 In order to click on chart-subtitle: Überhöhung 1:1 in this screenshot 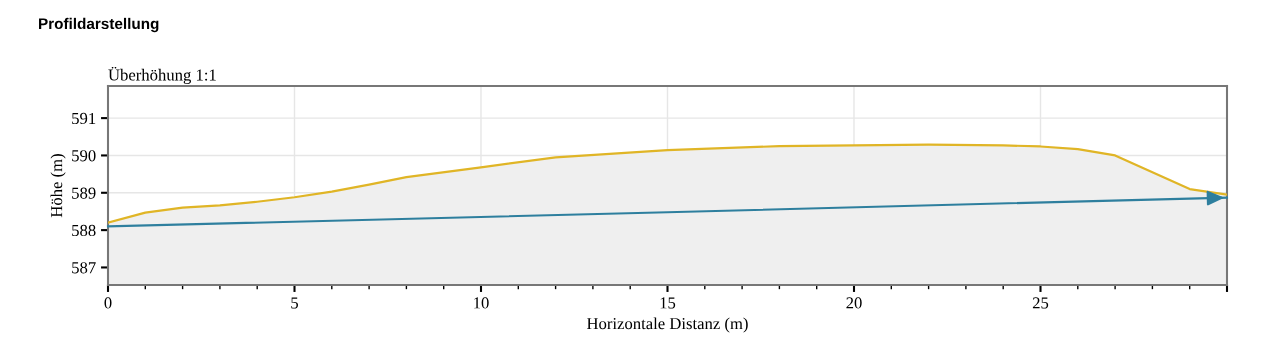, I will do `click(162, 75)`.